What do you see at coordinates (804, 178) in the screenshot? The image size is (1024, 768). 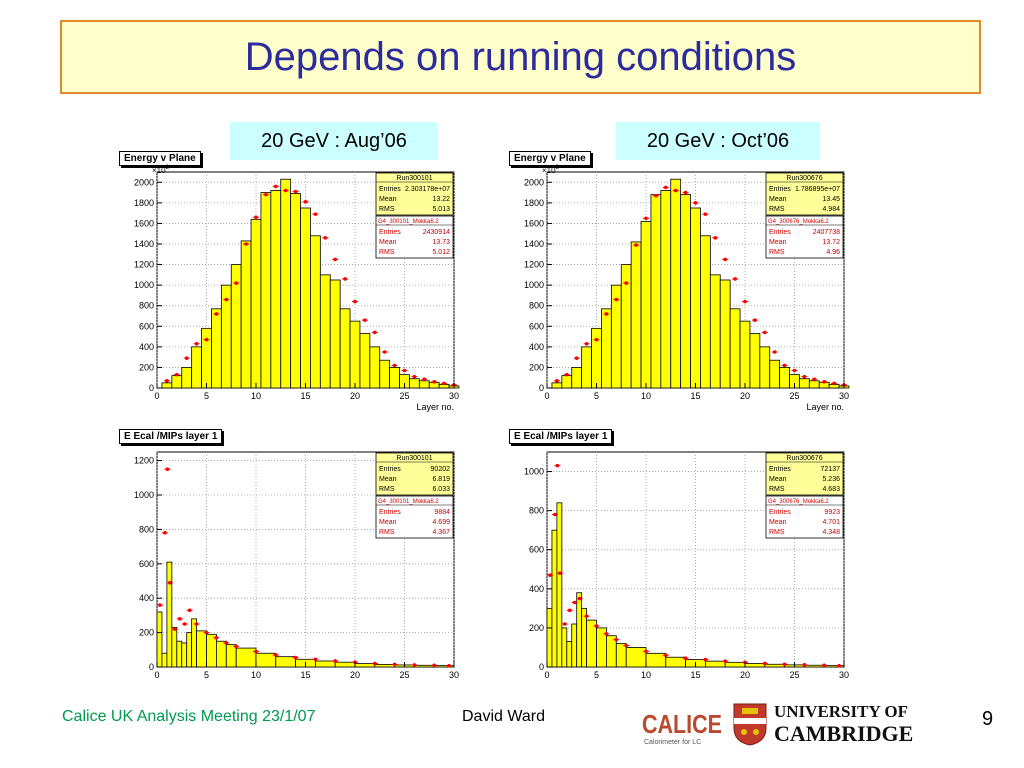 I see `stats-run-label: Run300676` at bounding box center [804, 178].